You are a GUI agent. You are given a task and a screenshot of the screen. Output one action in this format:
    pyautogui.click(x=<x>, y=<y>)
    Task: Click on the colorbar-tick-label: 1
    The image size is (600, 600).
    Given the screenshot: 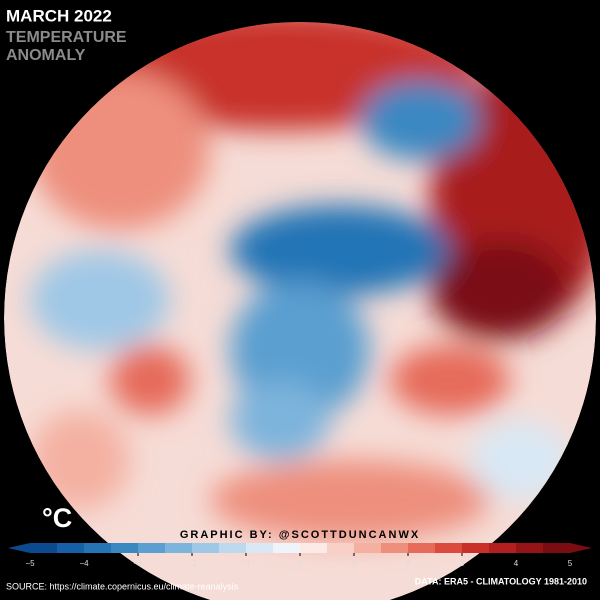 What is the action you would take?
    pyautogui.click(x=354, y=563)
    